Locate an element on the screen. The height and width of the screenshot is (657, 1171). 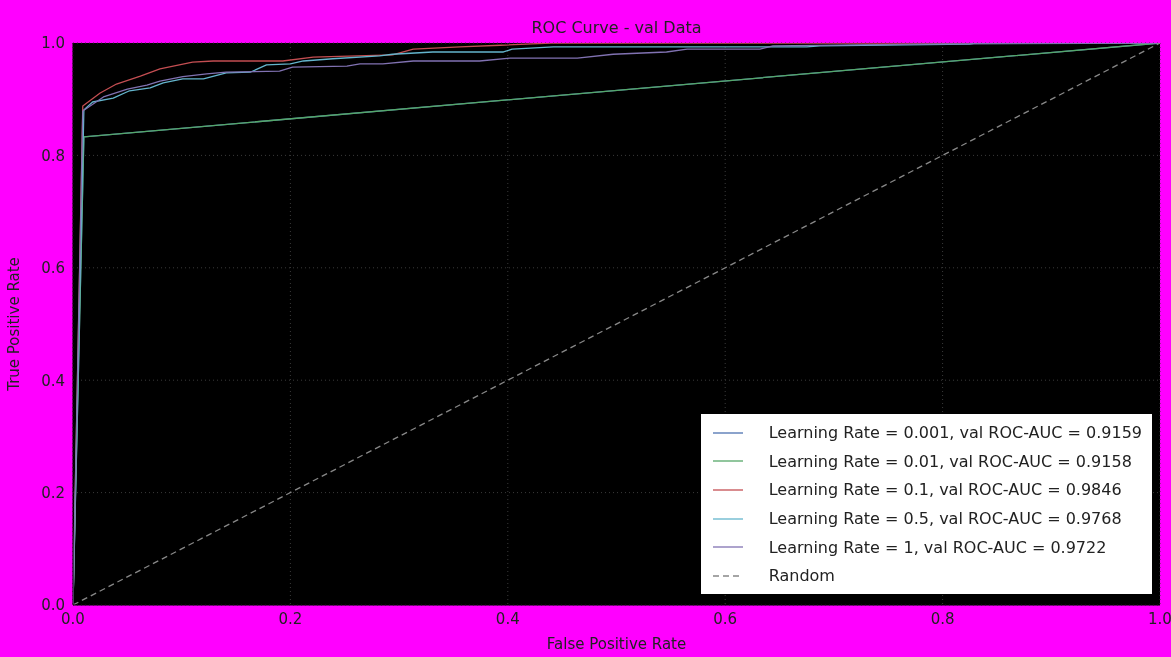
y-tick-label: 0.2 is located at coordinates (53, 492).